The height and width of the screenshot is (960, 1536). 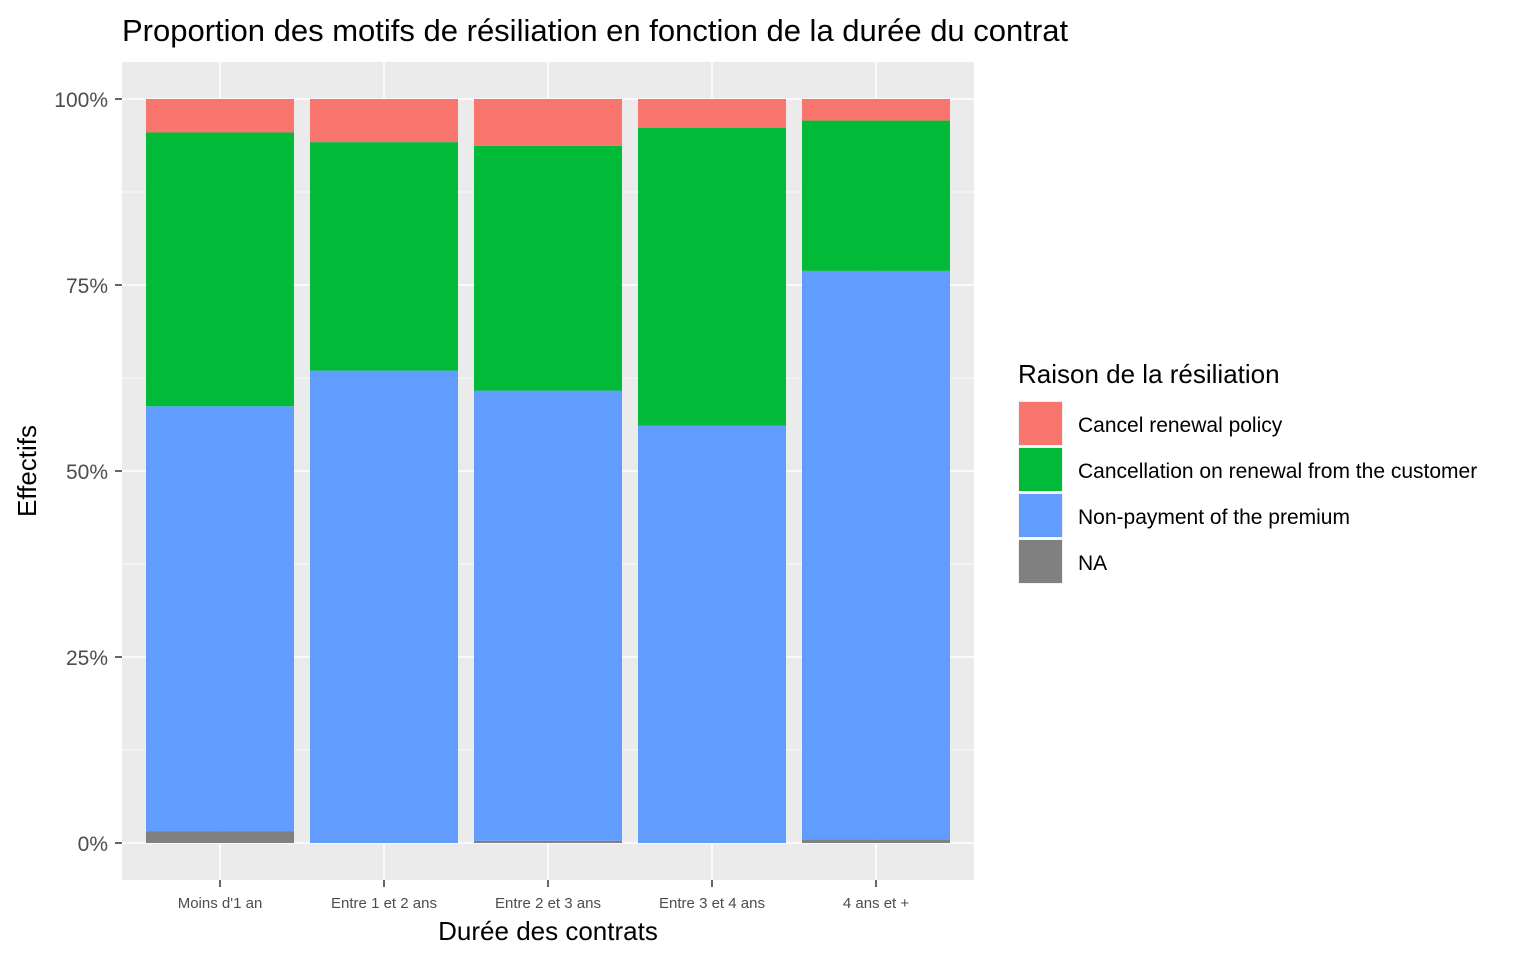 What do you see at coordinates (876, 903) in the screenshot?
I see `x-tick-label: 4 ans et +` at bounding box center [876, 903].